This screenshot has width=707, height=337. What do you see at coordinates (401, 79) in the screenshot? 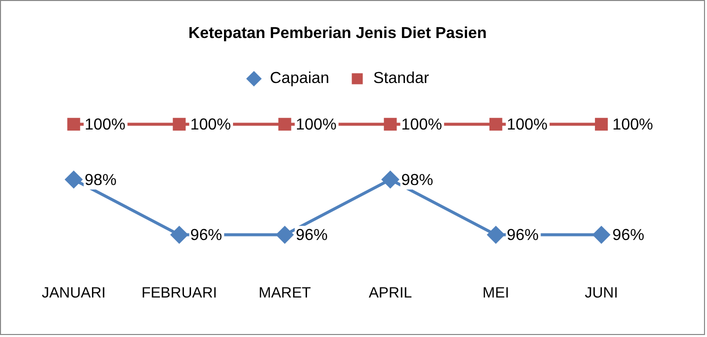
I see `legend-label: Standar` at bounding box center [401, 79].